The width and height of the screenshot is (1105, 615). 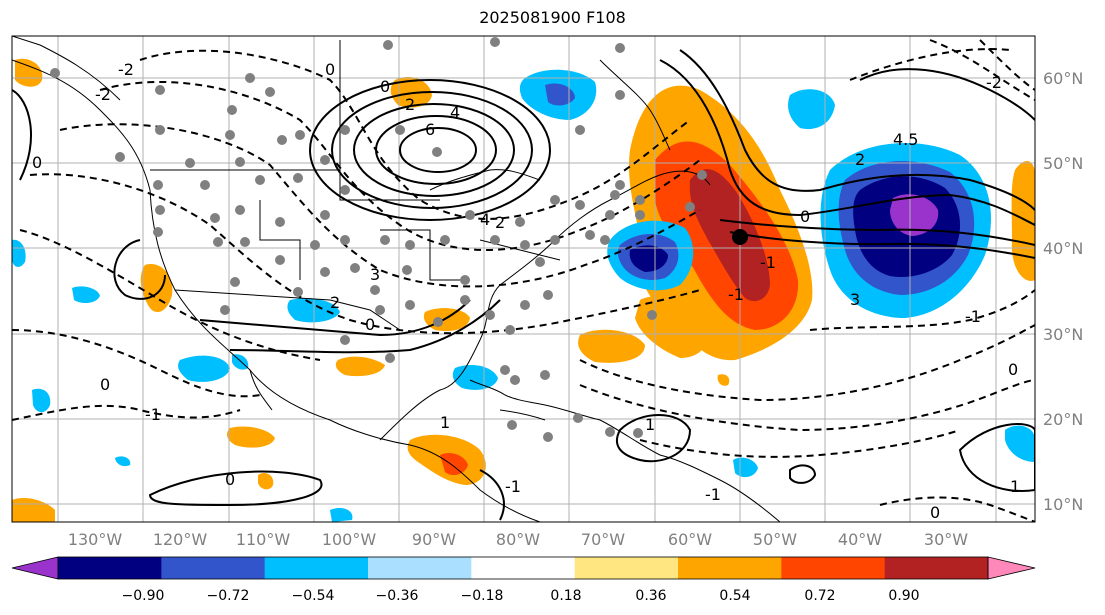 What do you see at coordinates (35, 568) in the screenshot?
I see `colorbar-extend-low` at bounding box center [35, 568].